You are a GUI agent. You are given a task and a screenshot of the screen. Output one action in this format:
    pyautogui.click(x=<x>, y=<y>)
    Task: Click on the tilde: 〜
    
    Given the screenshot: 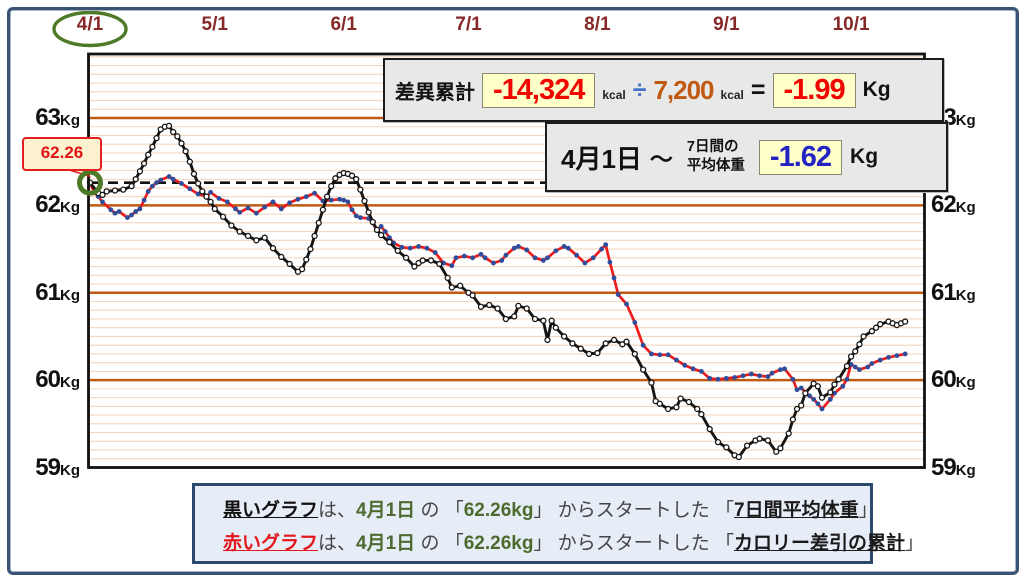 What is the action you would take?
    pyautogui.click(x=661, y=159)
    